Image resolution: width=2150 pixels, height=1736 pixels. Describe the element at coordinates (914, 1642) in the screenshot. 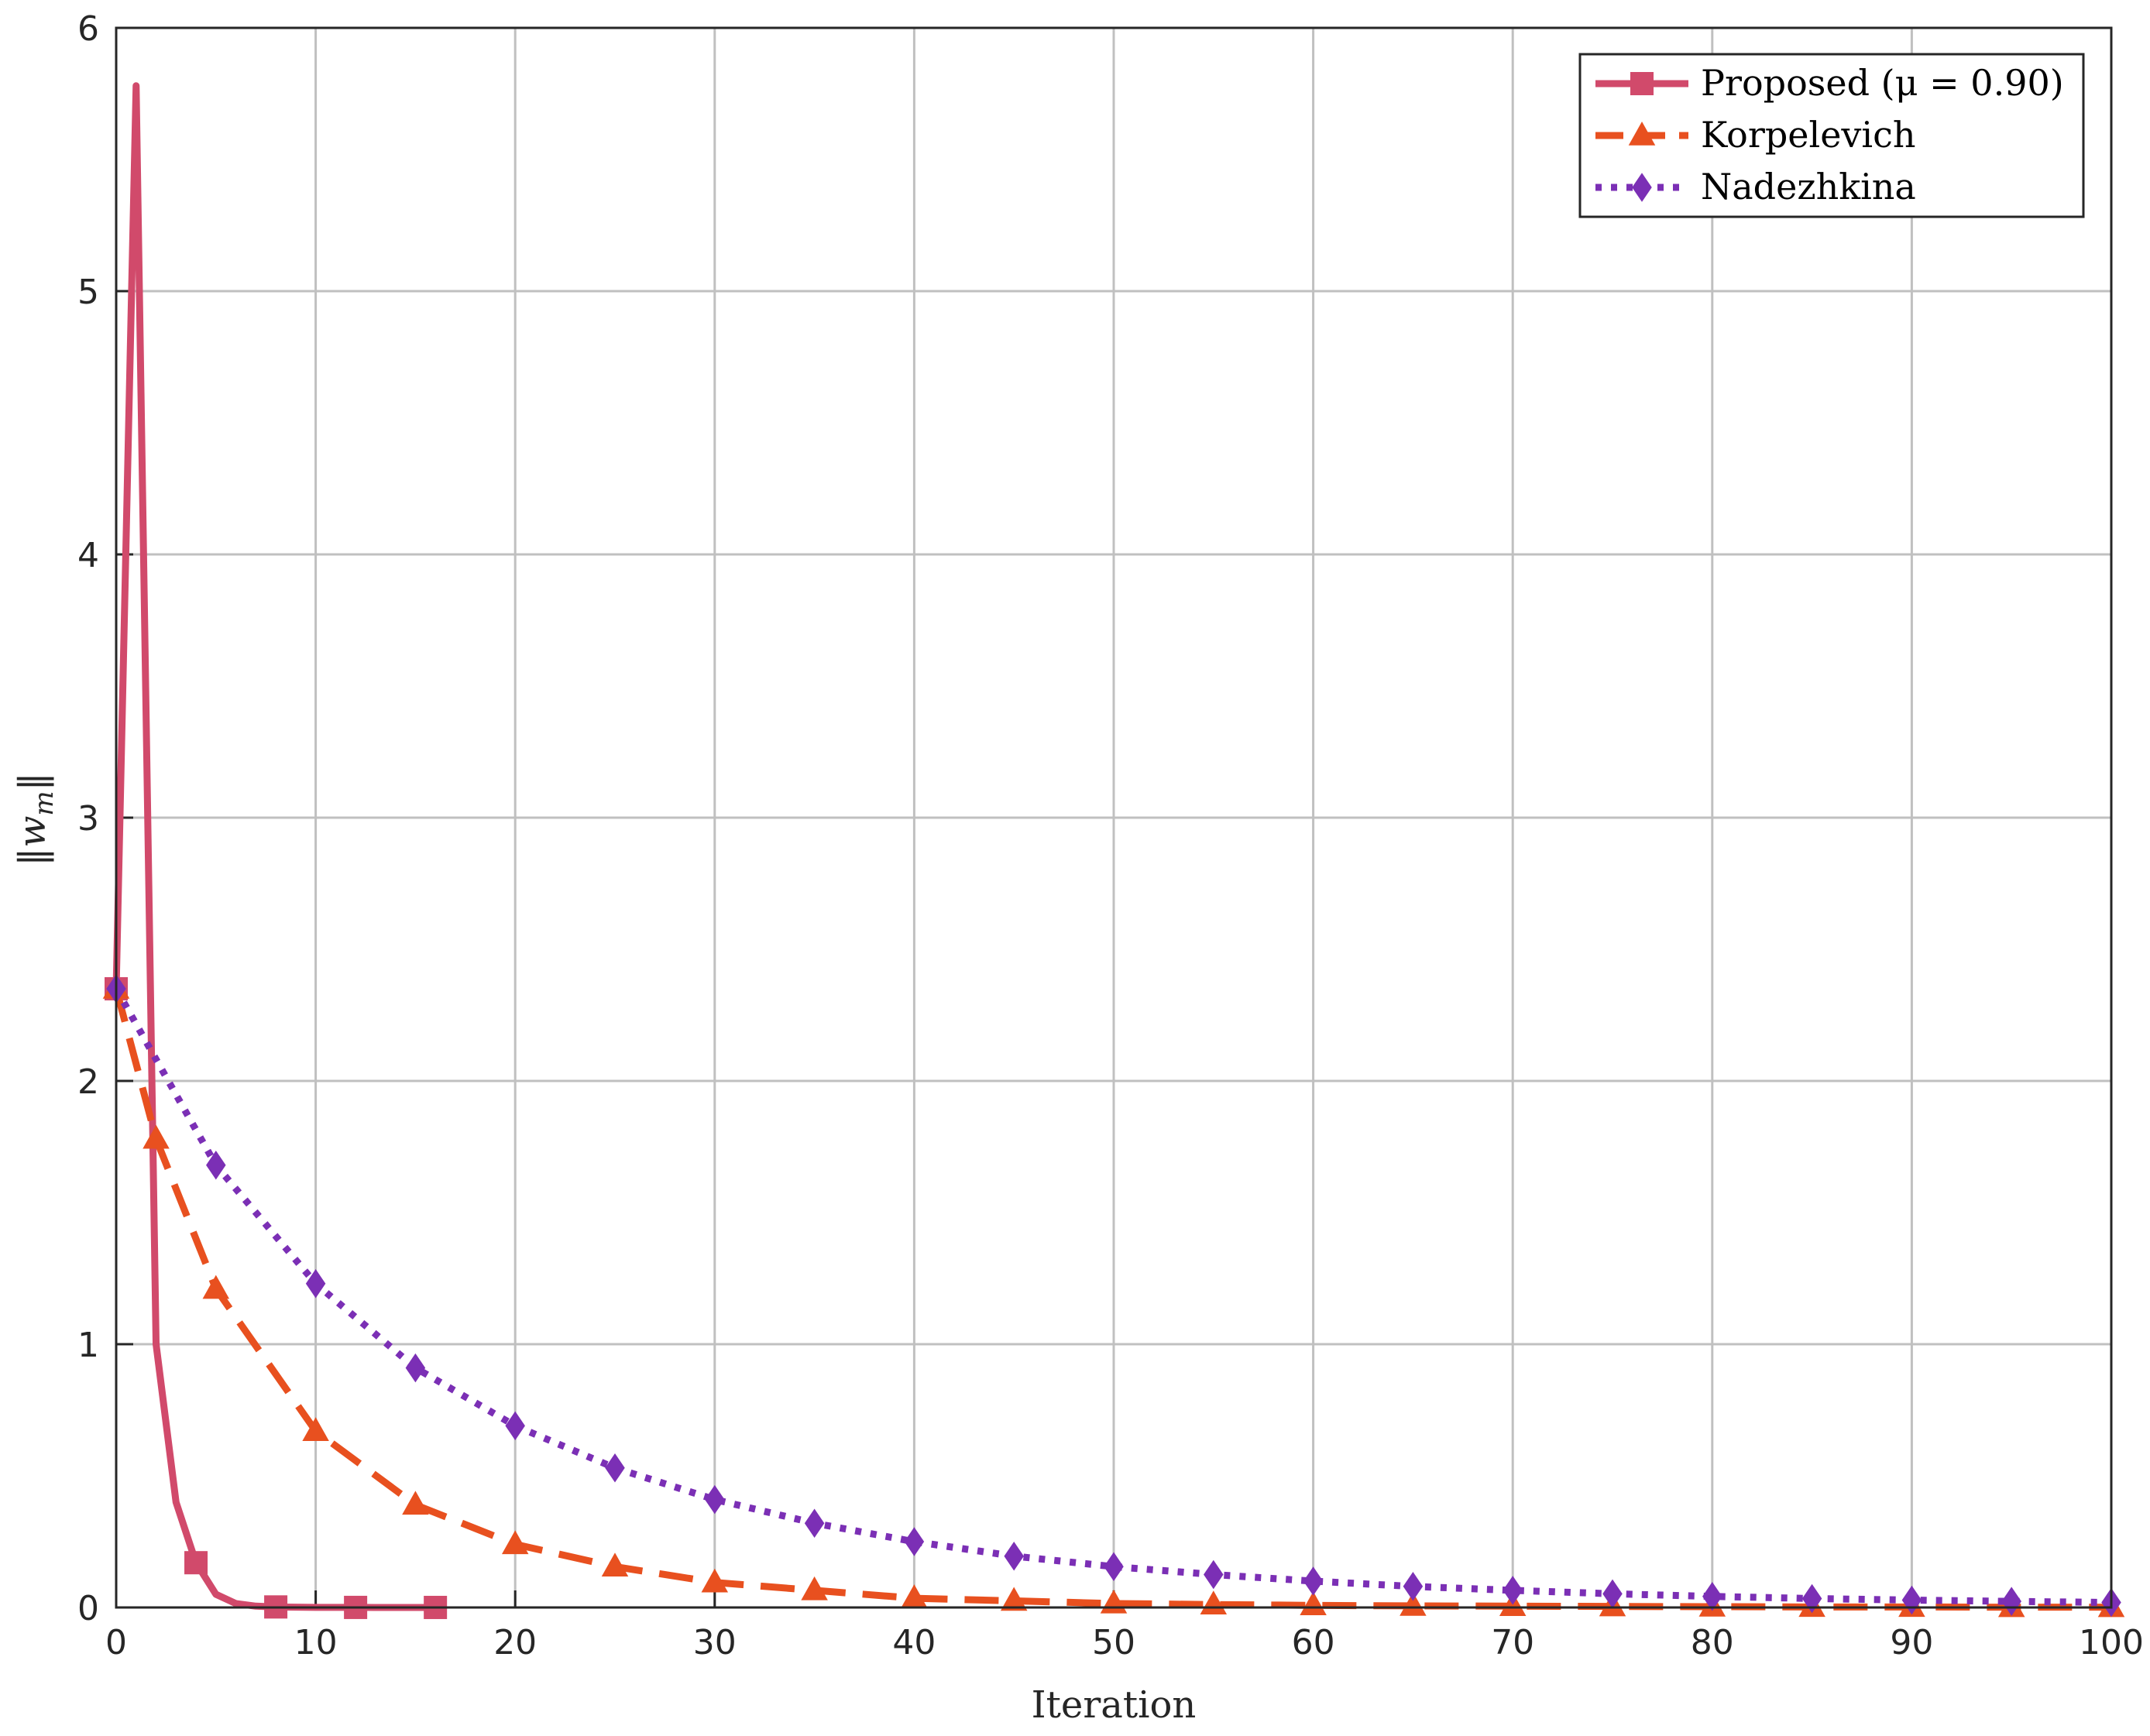

I see `x-tick-label: 40` at that location.